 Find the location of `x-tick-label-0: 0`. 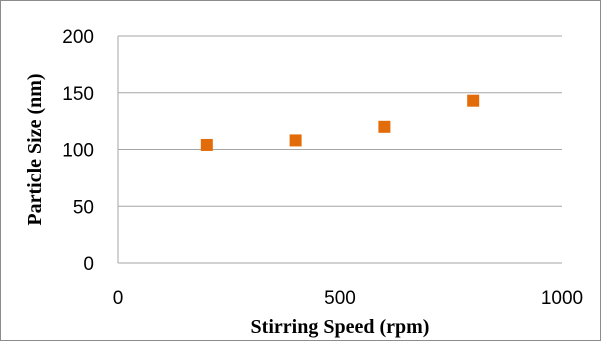

x-tick-label-0: 0 is located at coordinates (118, 298).